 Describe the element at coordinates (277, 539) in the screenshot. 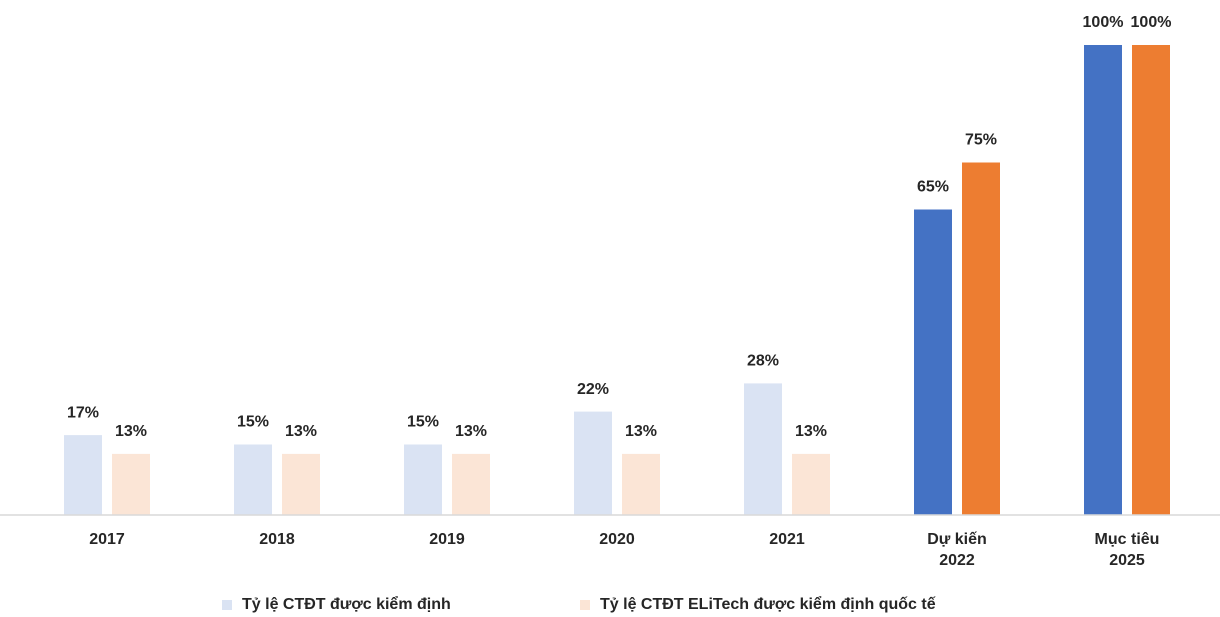

I see `x-tick-label: 2018` at that location.